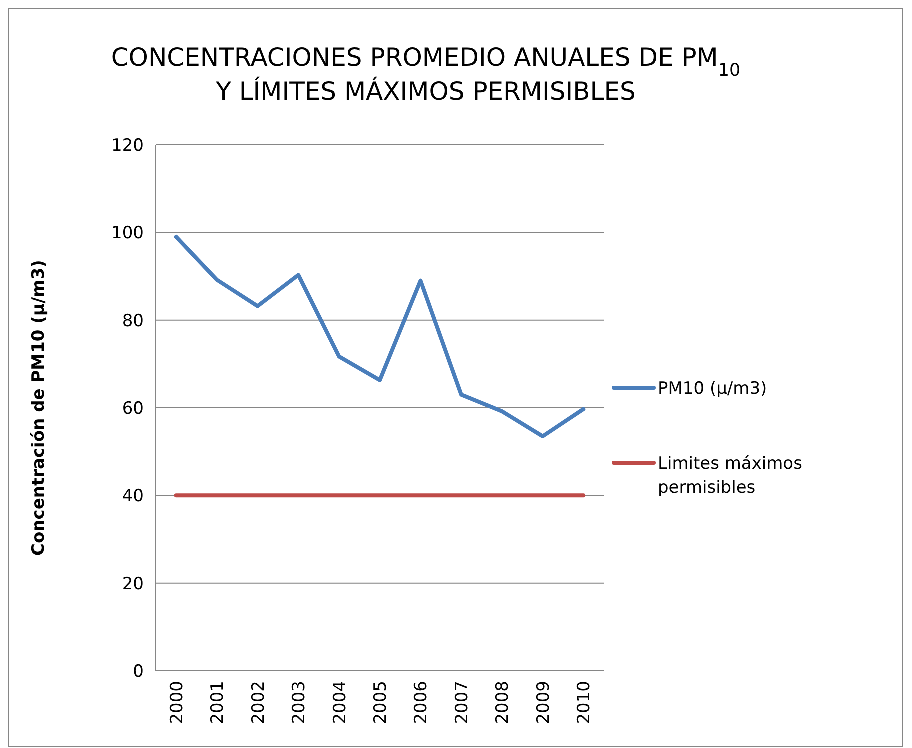 This screenshot has width=912, height=748. What do you see at coordinates (713, 389) in the screenshot?
I see `legend-label: PM10 (μ/m3)` at bounding box center [713, 389].